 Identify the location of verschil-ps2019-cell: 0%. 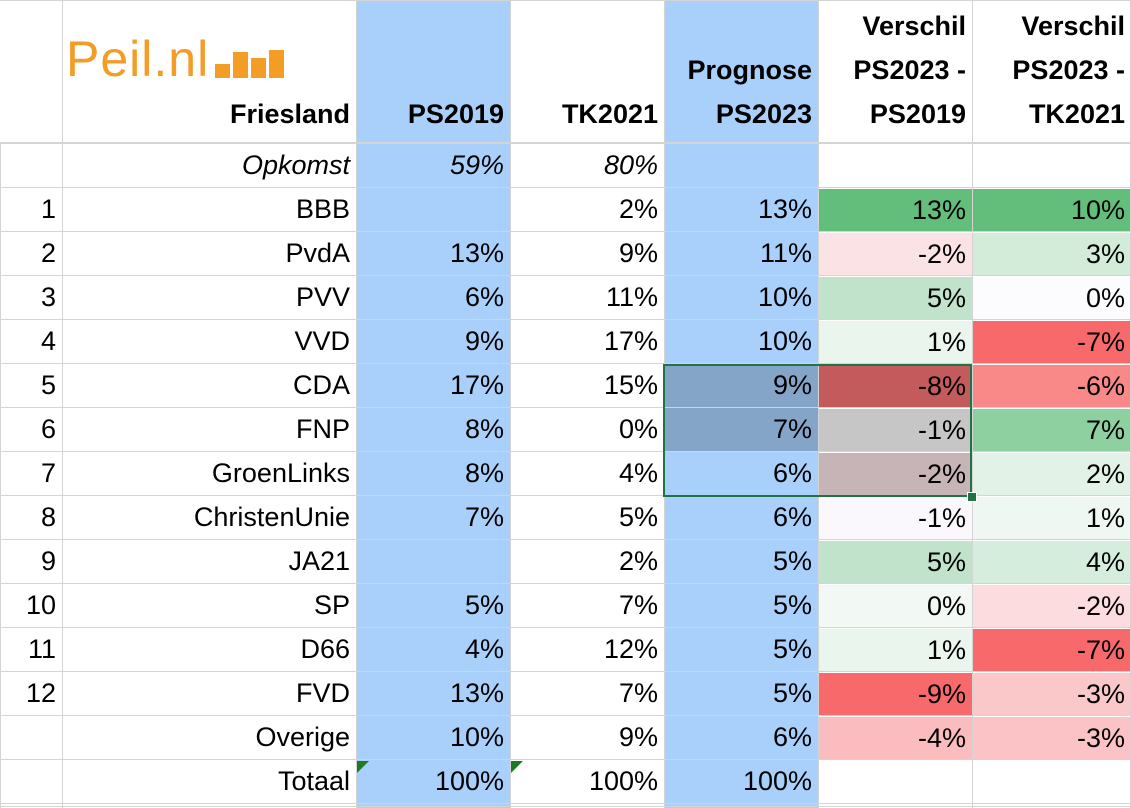
(895, 606).